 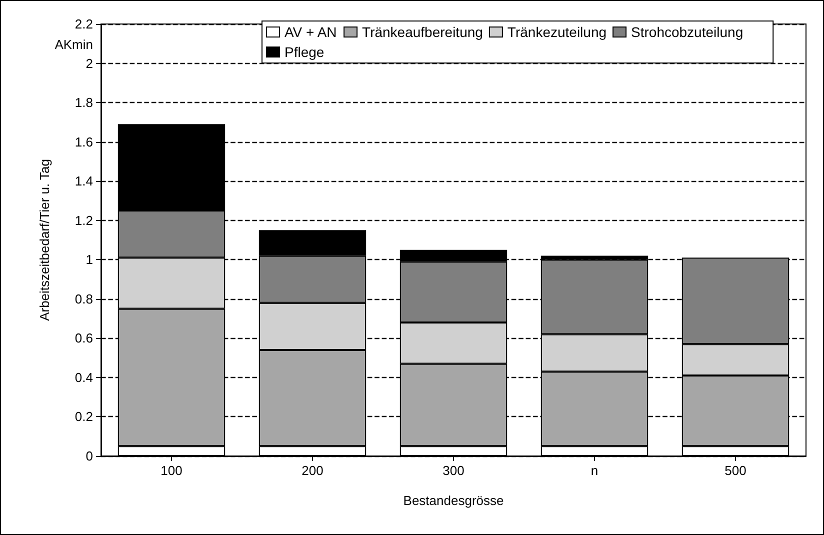 I want to click on x-tick-label: n, so click(x=594, y=470).